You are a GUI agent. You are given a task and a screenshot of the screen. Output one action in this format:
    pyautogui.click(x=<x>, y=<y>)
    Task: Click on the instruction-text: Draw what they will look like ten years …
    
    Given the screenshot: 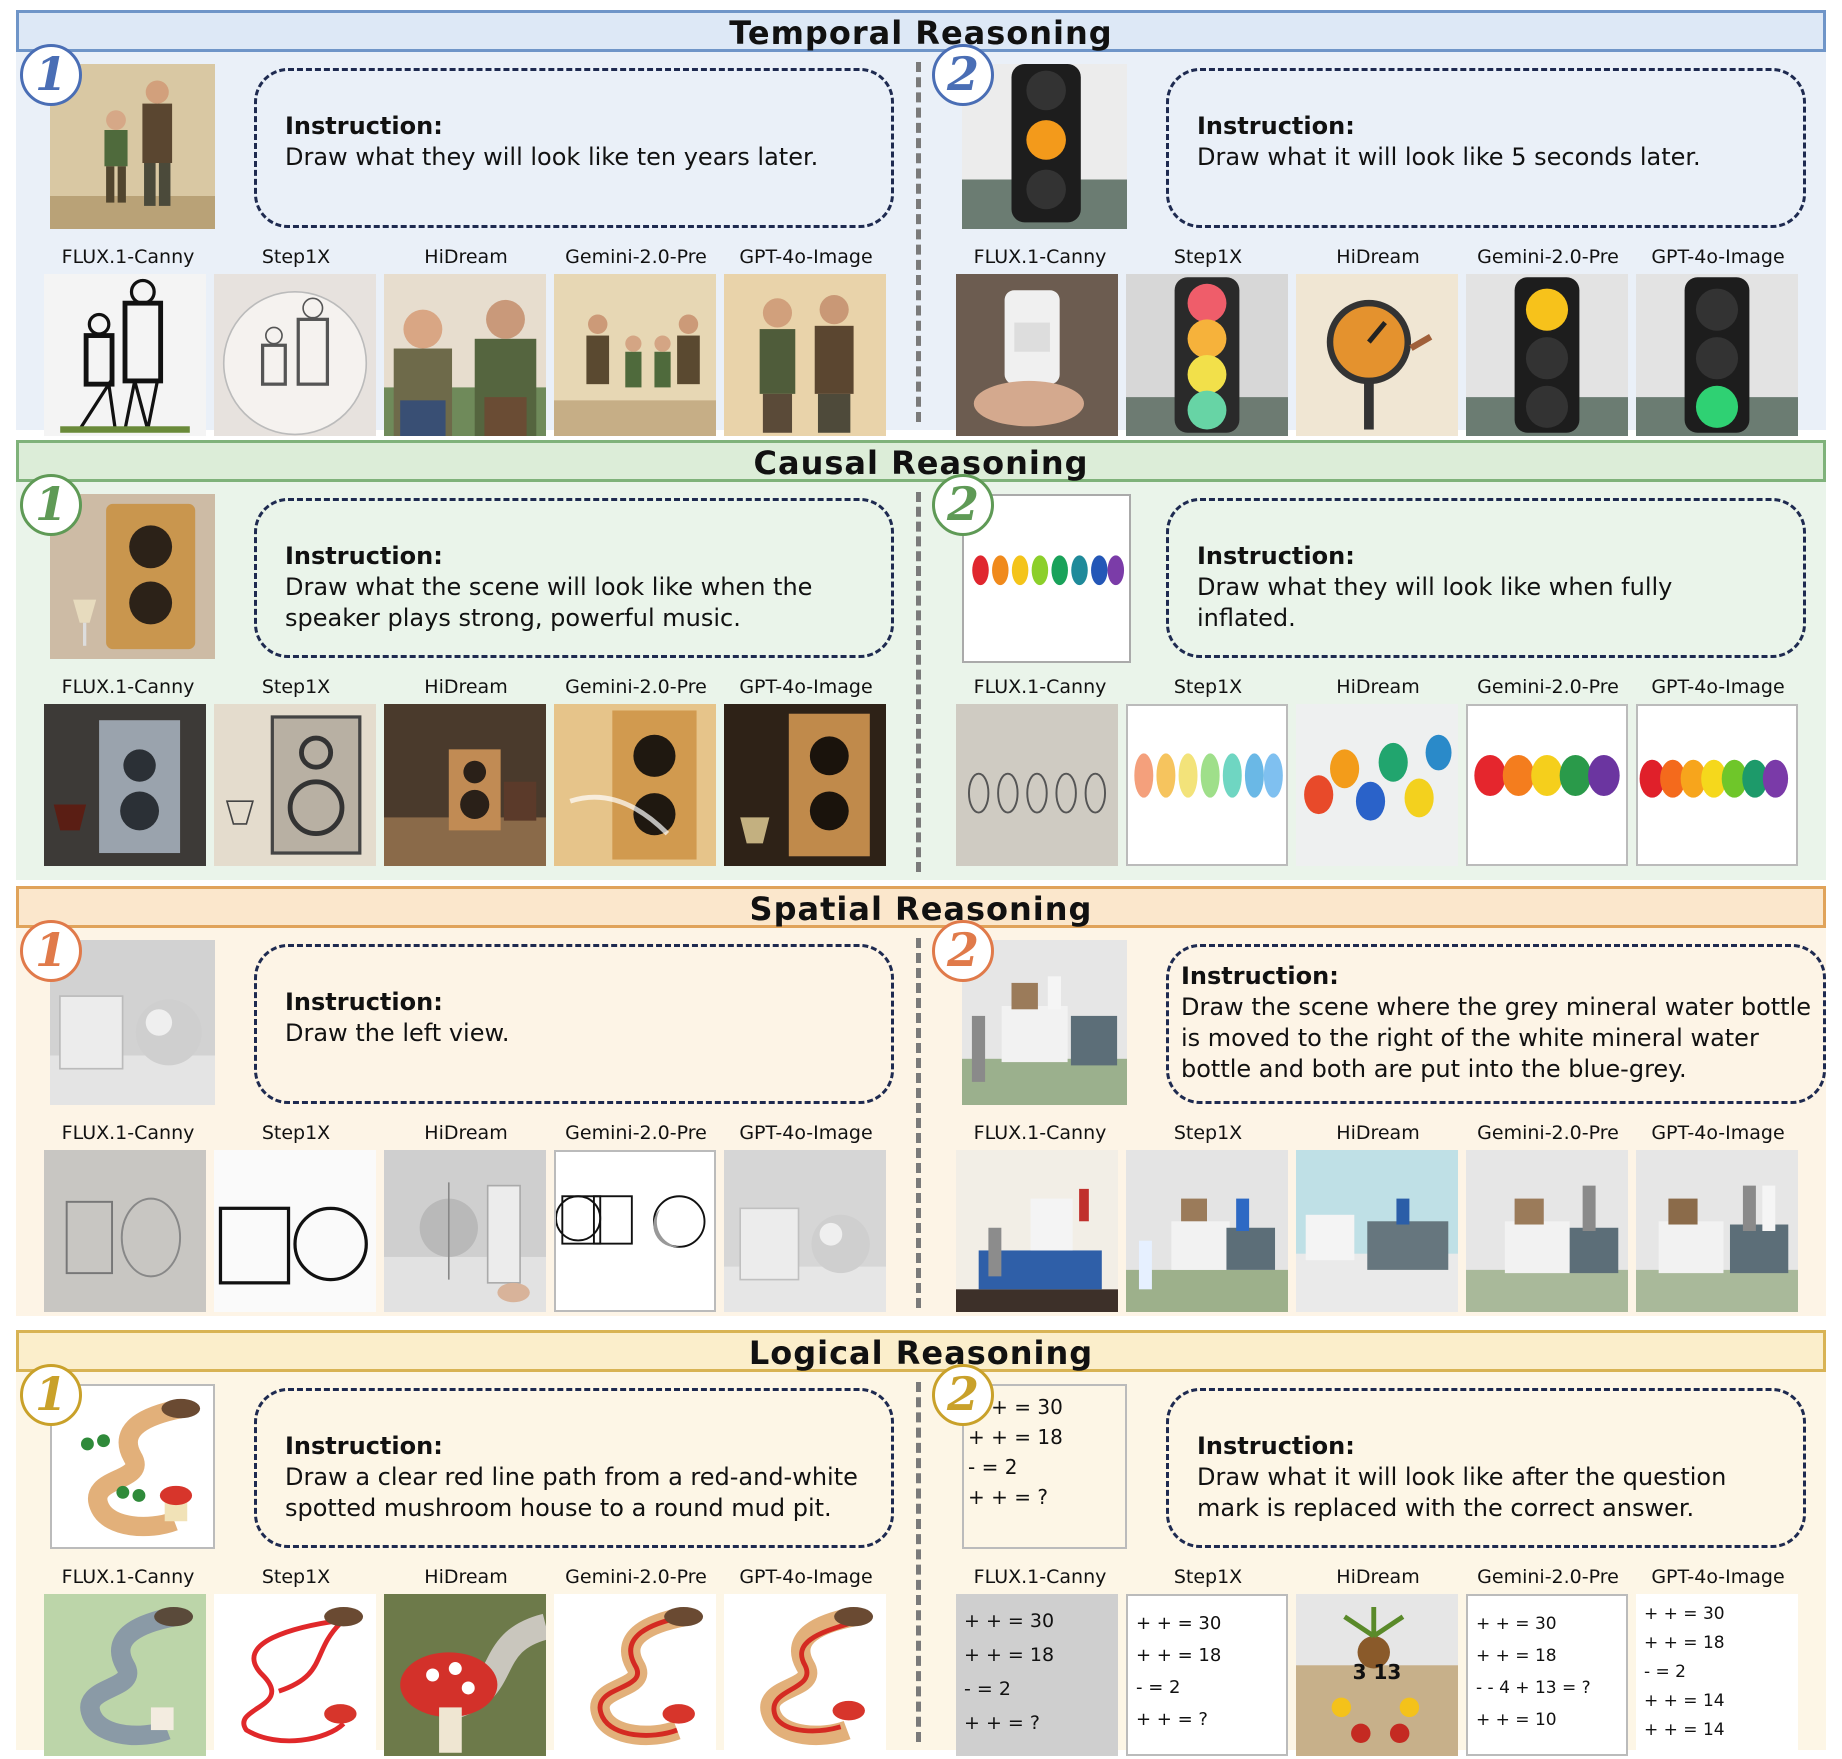 What is the action you would take?
    pyautogui.click(x=552, y=157)
    